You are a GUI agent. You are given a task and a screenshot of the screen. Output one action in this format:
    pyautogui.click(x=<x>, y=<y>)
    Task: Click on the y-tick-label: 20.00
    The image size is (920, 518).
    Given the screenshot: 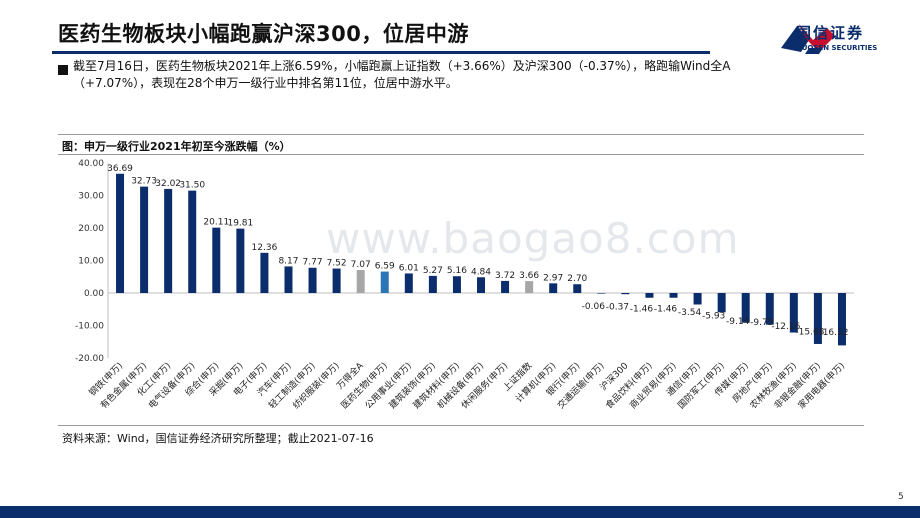 What is the action you would take?
    pyautogui.click(x=91, y=229)
    